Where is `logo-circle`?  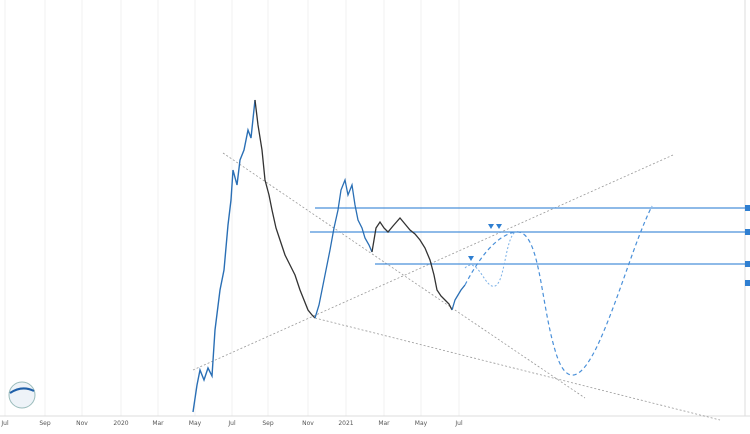 logo-circle is located at coordinates (22, 395).